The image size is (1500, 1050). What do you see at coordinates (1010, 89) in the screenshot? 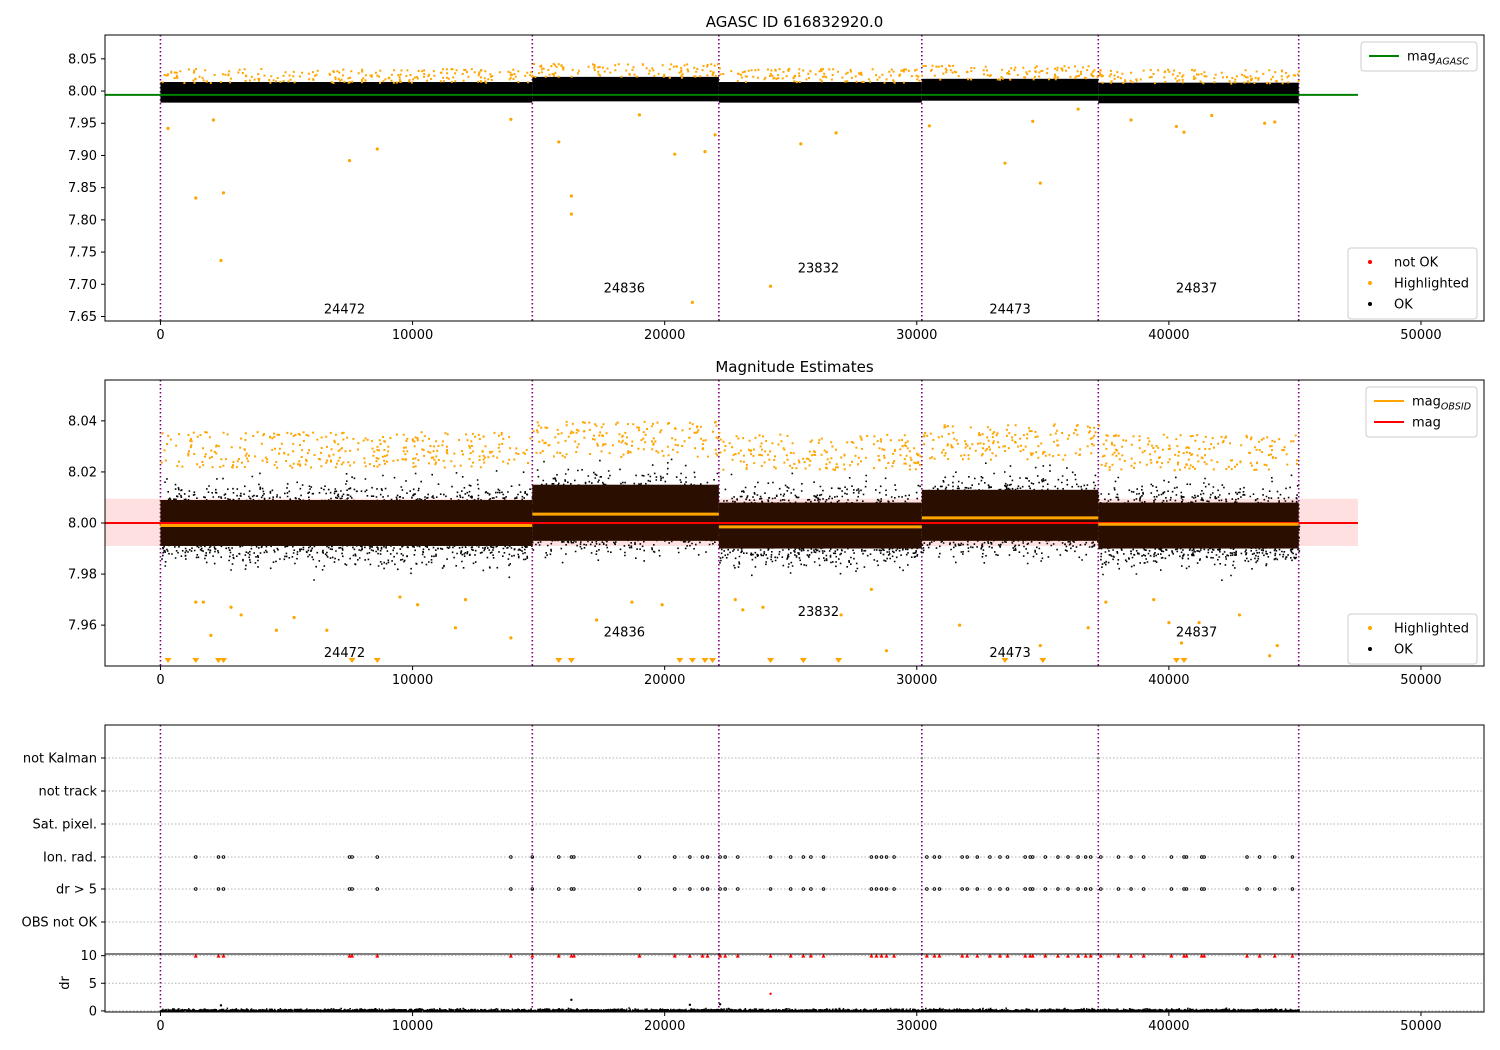
I see `panel1-ok-cloud` at bounding box center [1010, 89].